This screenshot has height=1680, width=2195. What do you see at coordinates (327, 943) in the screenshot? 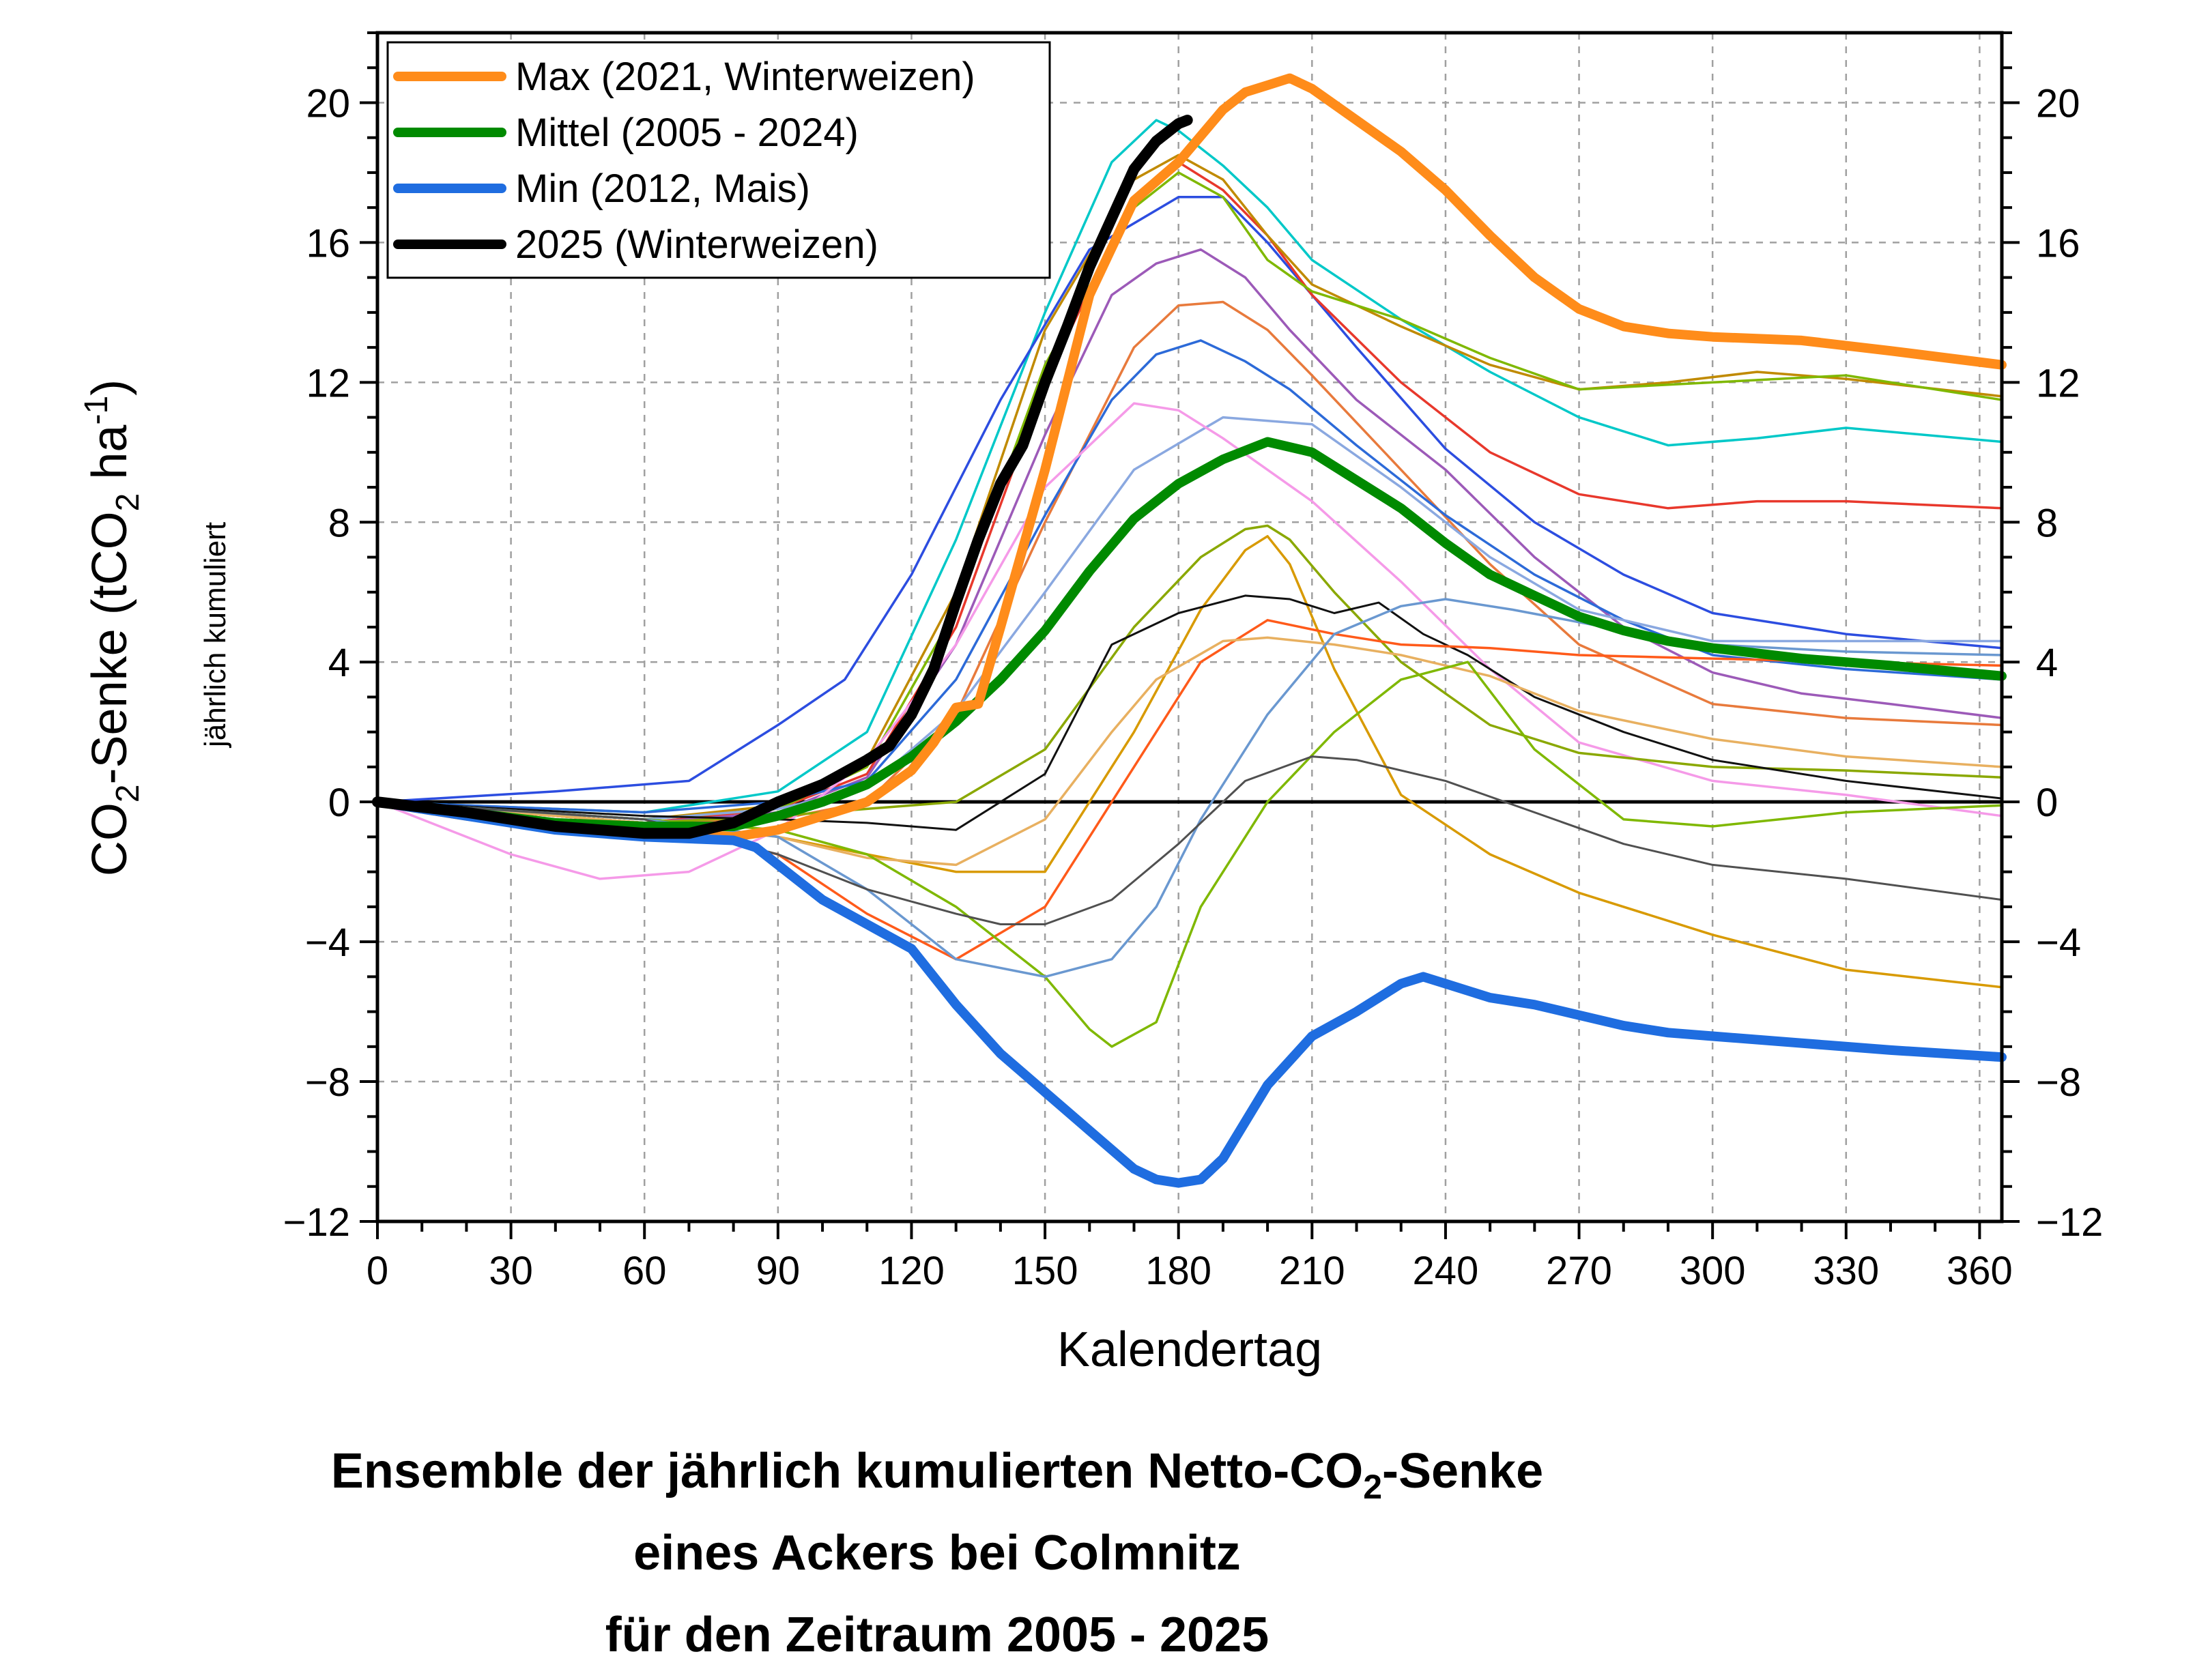
I see `y-tick-label-left: −4` at bounding box center [327, 943].